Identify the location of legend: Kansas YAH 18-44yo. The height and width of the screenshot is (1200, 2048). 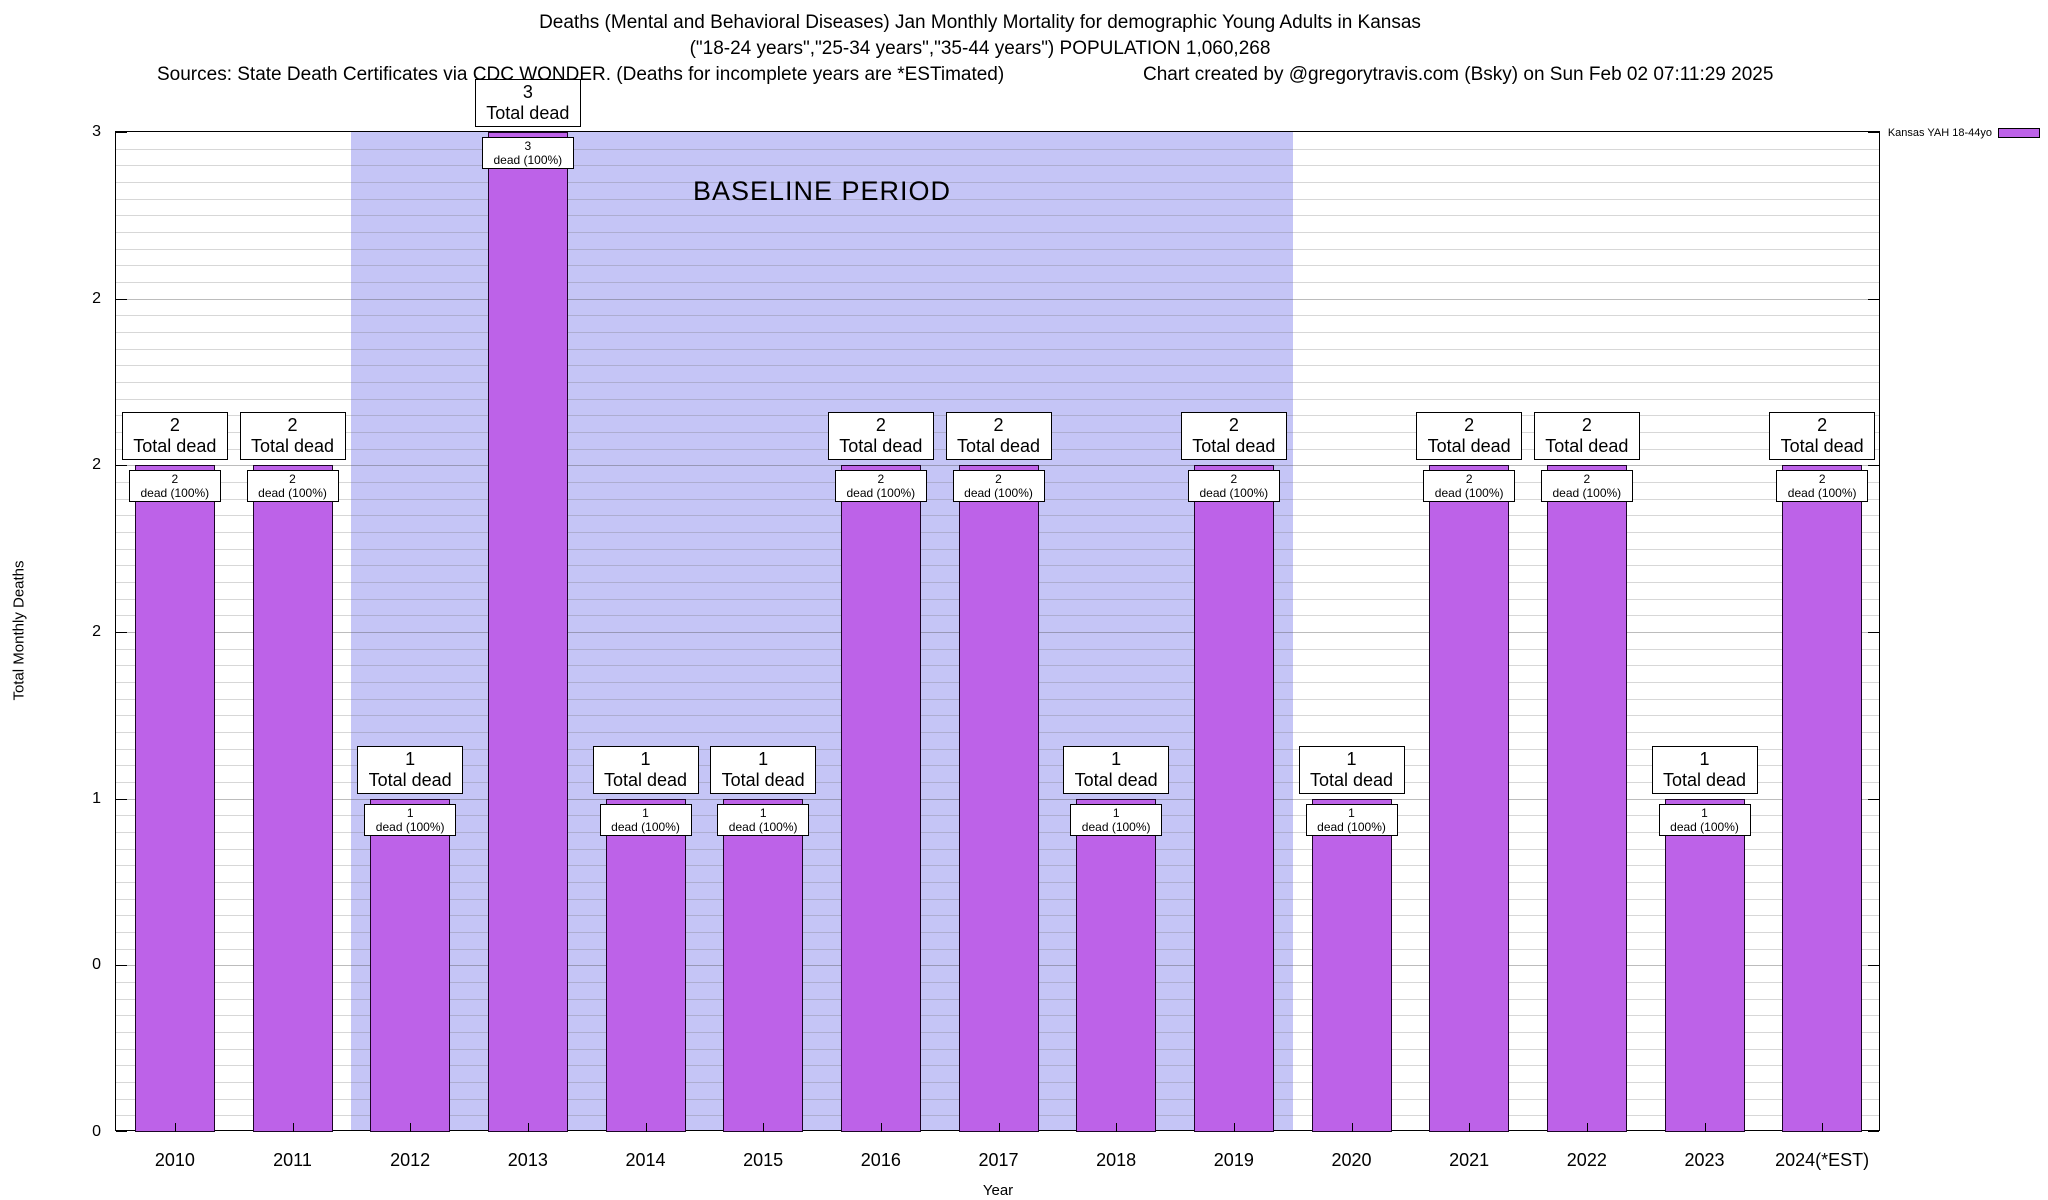
(1964, 133).